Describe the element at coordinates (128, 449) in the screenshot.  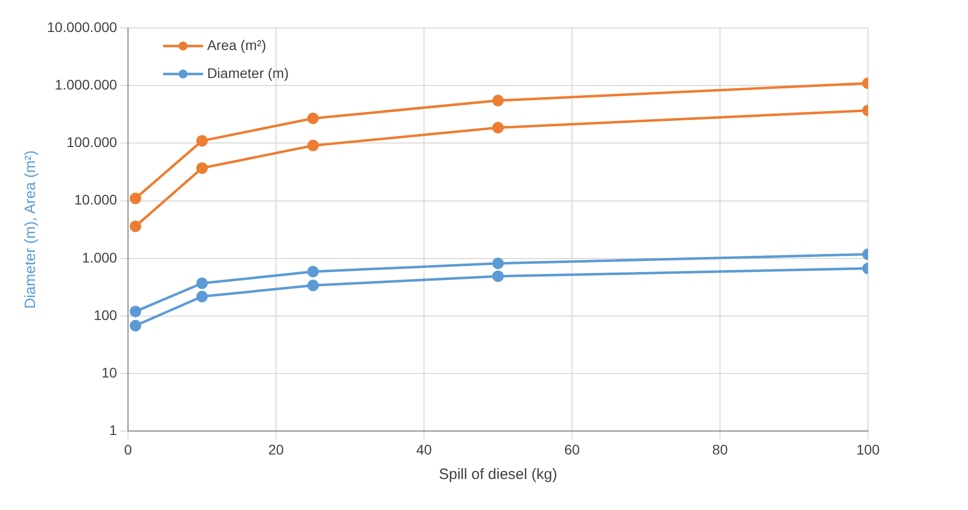
I see `x-tick-label: 0` at that location.